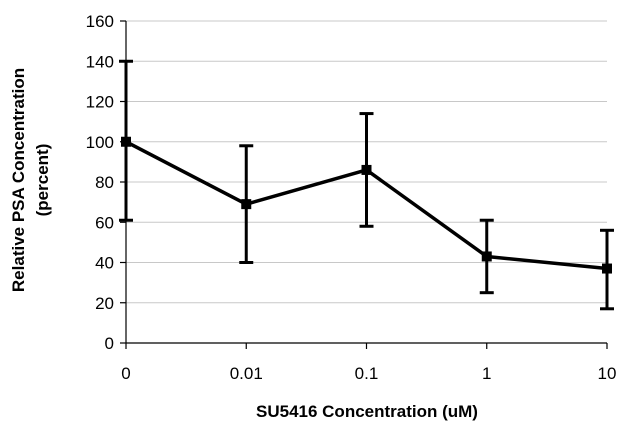  I want to click on y-tick-label: 80, so click(104, 182).